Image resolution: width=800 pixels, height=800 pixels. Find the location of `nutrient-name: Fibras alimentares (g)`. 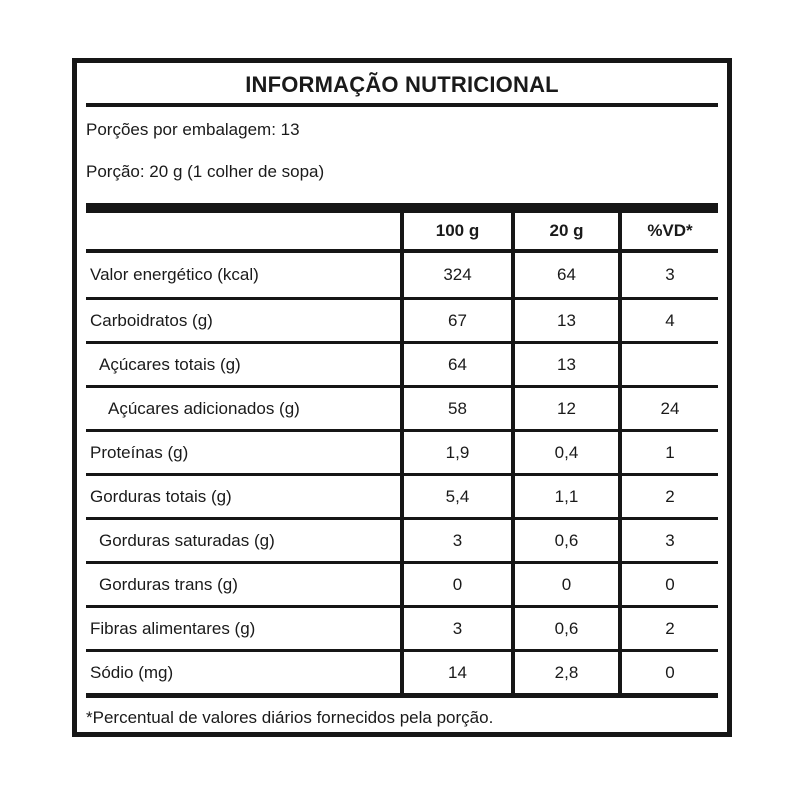

nutrient-name: Fibras alimentares (g) is located at coordinates (173, 628).